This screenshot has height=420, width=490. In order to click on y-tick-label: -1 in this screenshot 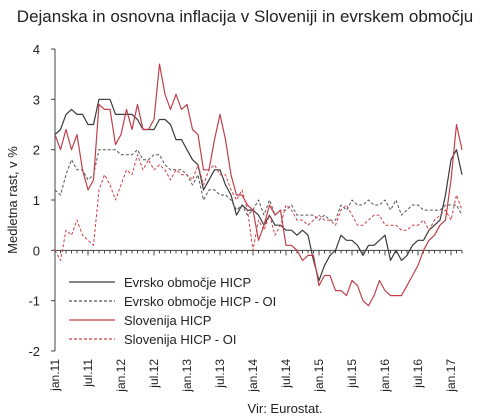, I will do `click(34, 301)`.